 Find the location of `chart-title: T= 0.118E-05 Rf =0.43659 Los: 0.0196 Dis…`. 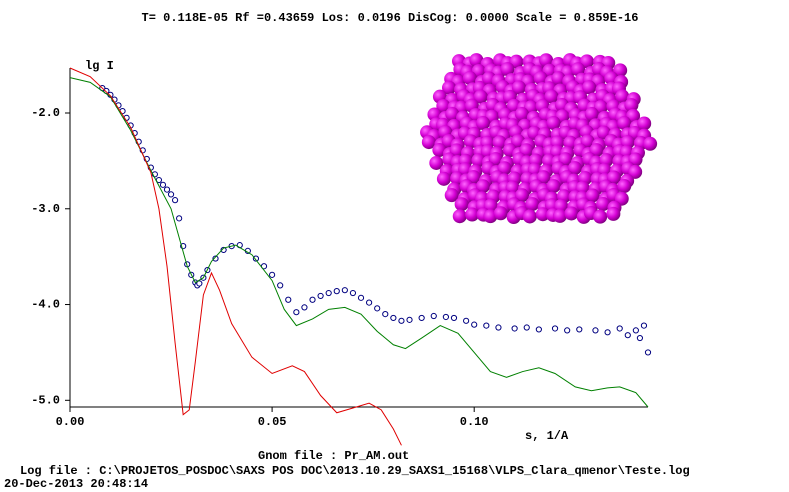

chart-title: T= 0.118E-05 Rf =0.43659 Los: 0.0196 Dis… is located at coordinates (390, 18).